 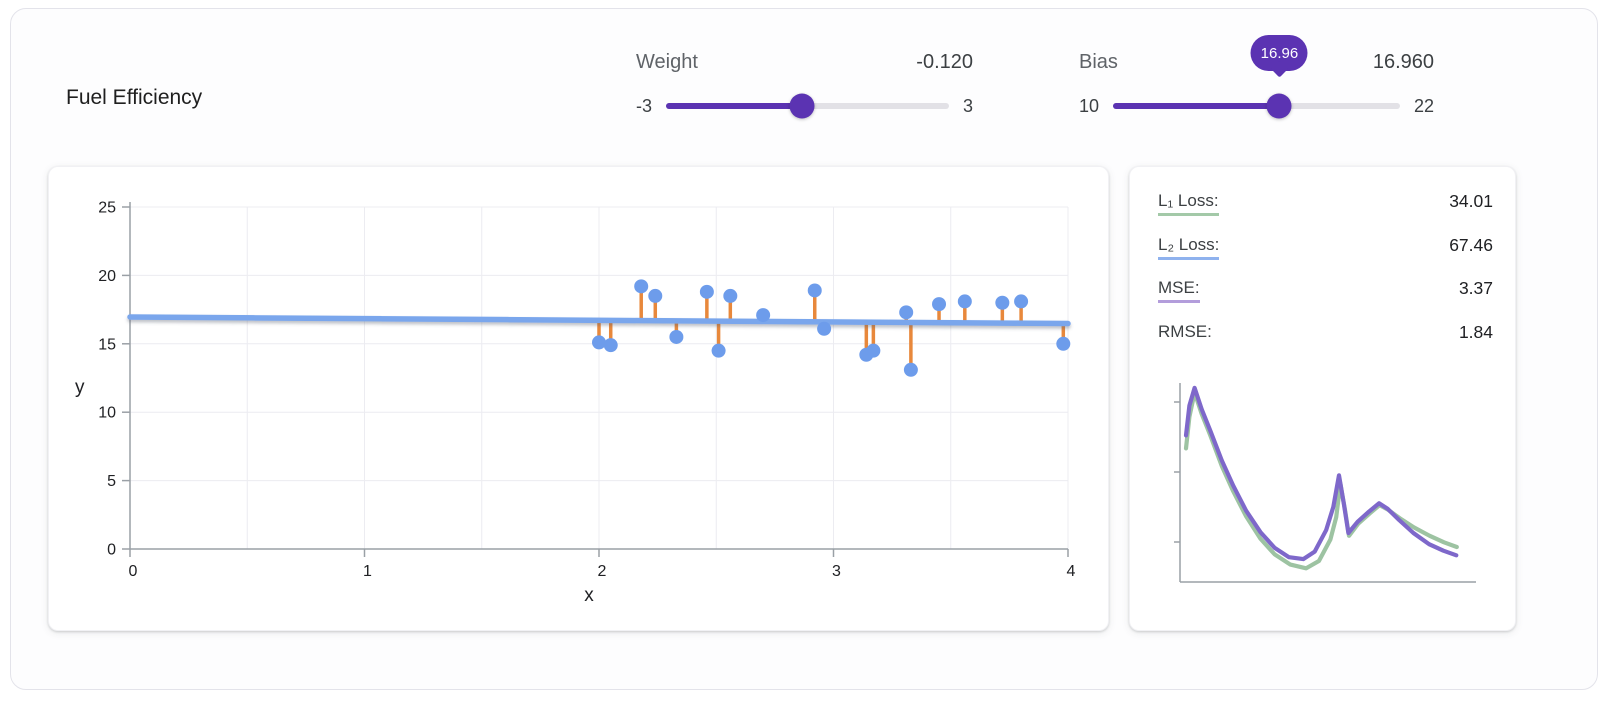 I want to click on svg-text: 15, so click(x=107, y=344).